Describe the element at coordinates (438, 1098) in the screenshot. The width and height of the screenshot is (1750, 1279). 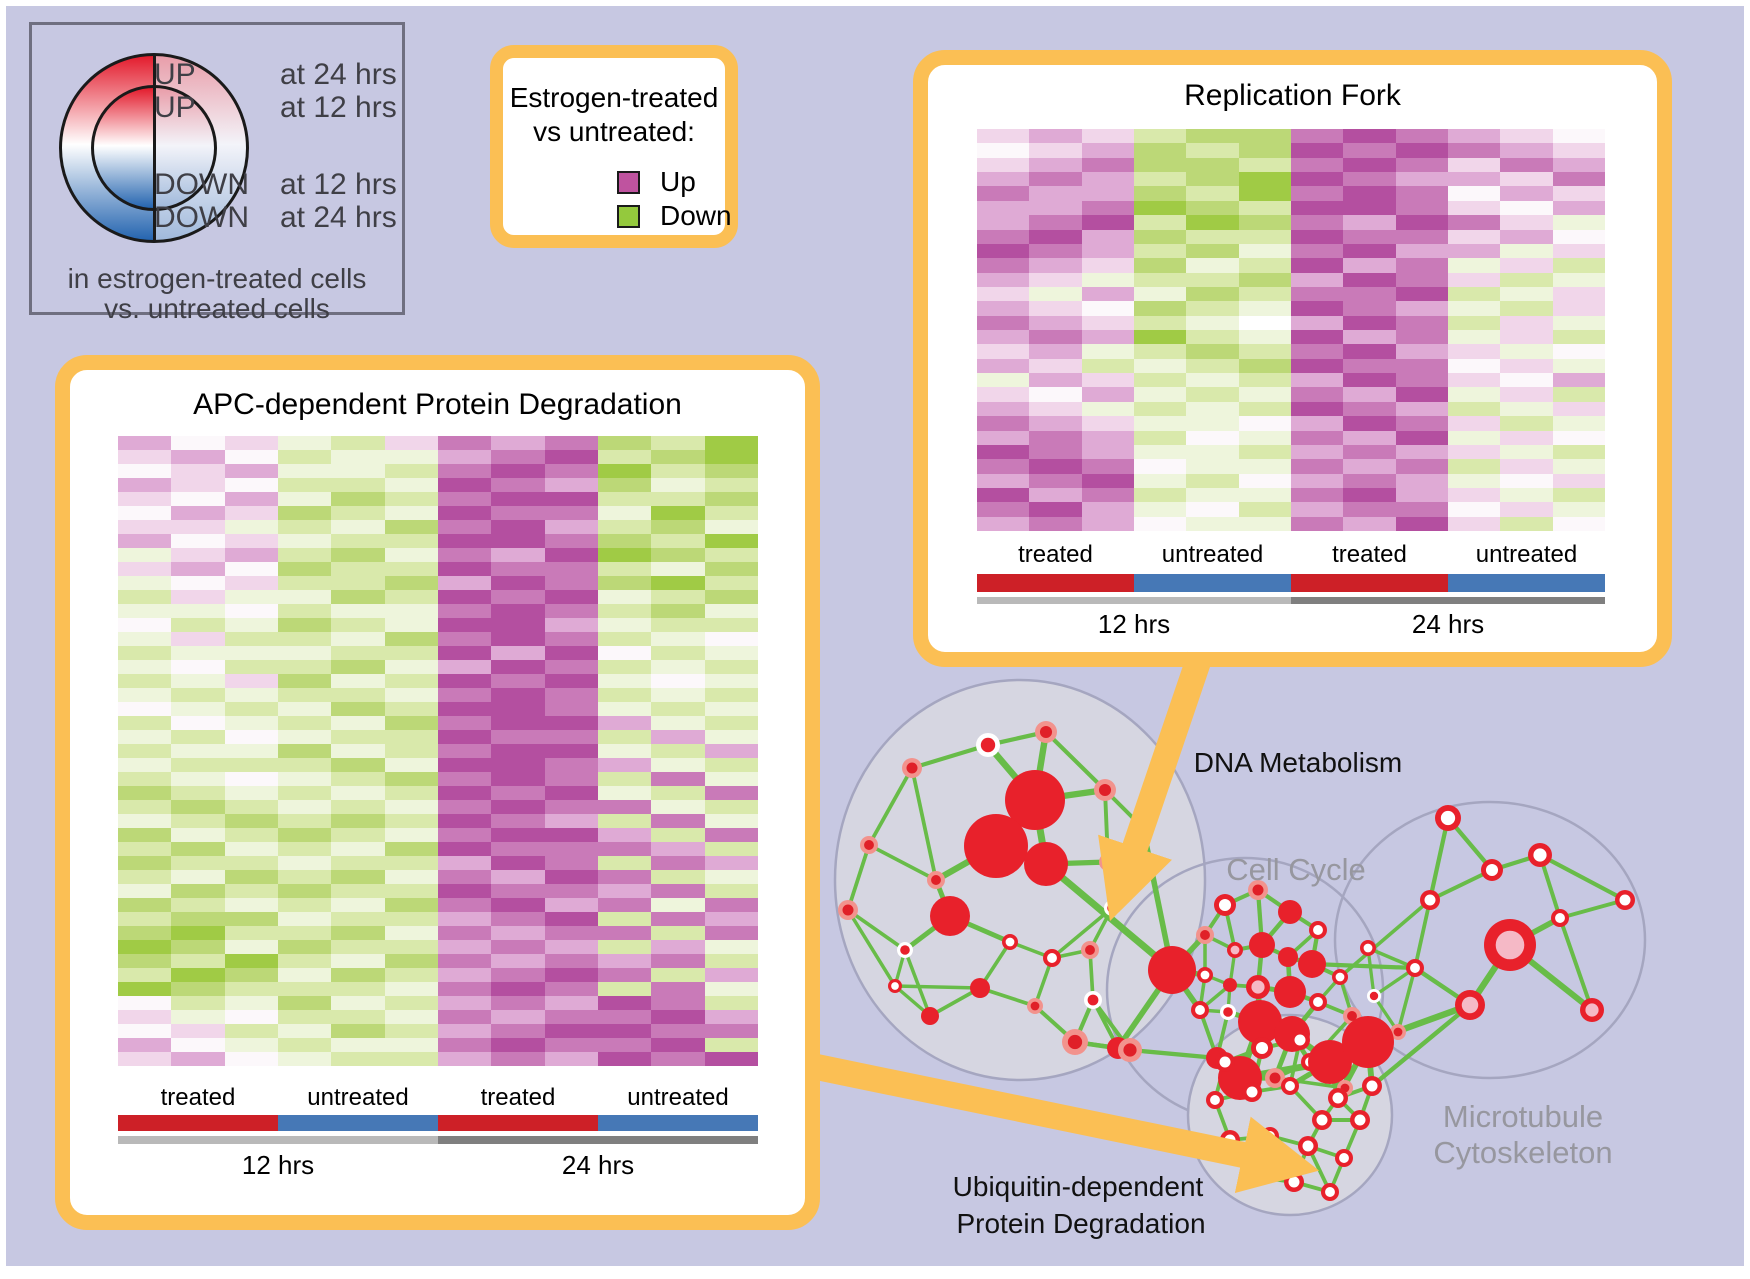
I see `apc-sample-labels: treated untreated treated untreated` at that location.